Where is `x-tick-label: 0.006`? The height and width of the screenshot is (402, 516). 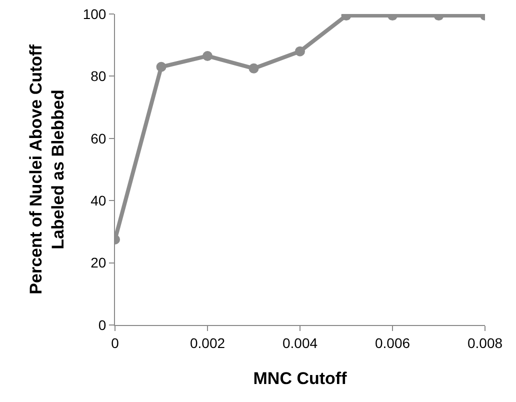
x-tick-label: 0.006 is located at coordinates (392, 342).